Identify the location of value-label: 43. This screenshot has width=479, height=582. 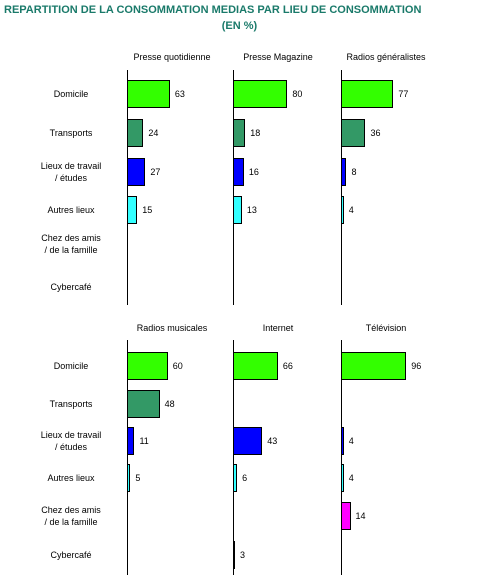
(272, 441).